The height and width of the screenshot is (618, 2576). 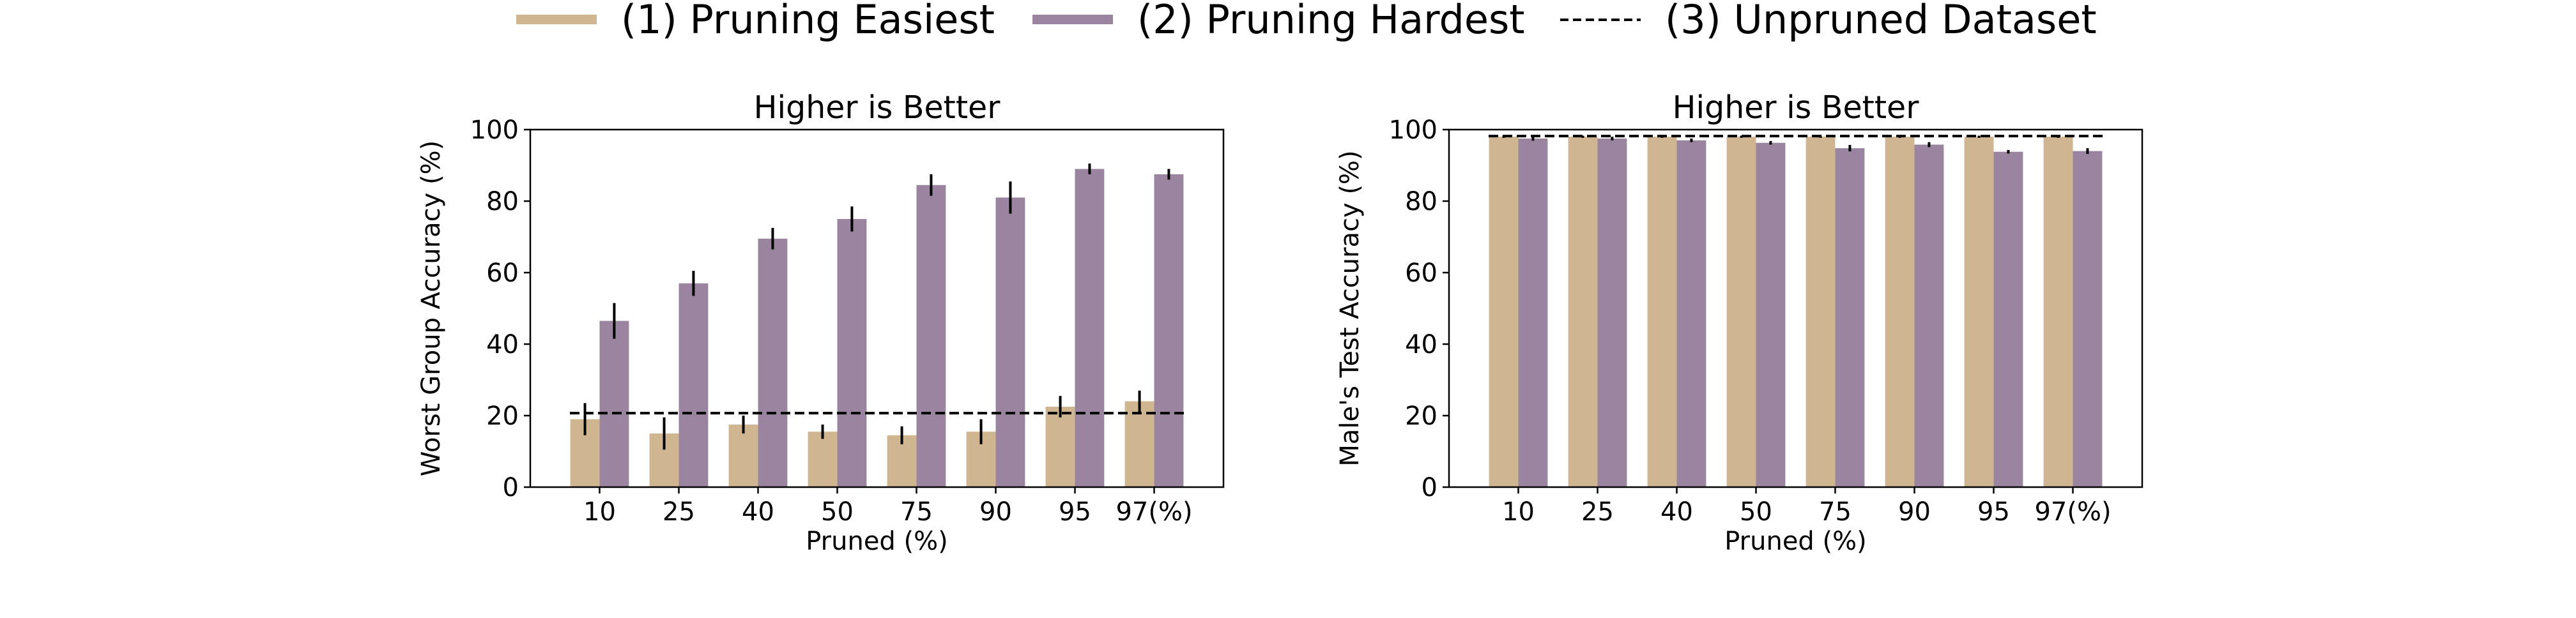 What do you see at coordinates (1331, 21) in the screenshot?
I see `legend-label-hardest: (2) Pruning Hardest` at bounding box center [1331, 21].